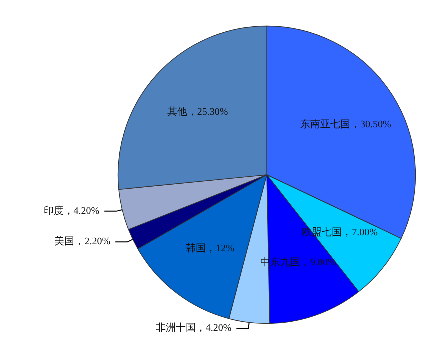 The width and height of the screenshot is (436, 350). Describe the element at coordinates (82, 242) in the screenshot. I see `slice-label: 美国，2.20%` at that location.